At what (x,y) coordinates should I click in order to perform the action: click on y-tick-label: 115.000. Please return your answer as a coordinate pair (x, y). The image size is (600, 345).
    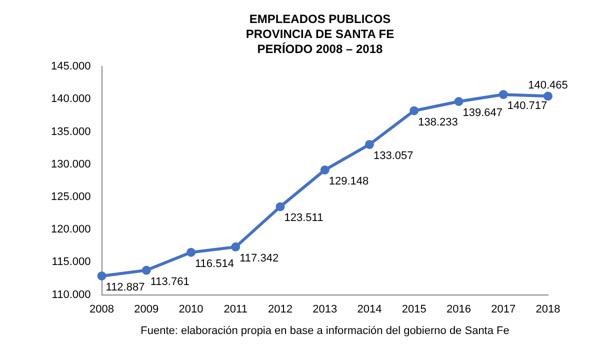
    Looking at the image, I should click on (71, 262).